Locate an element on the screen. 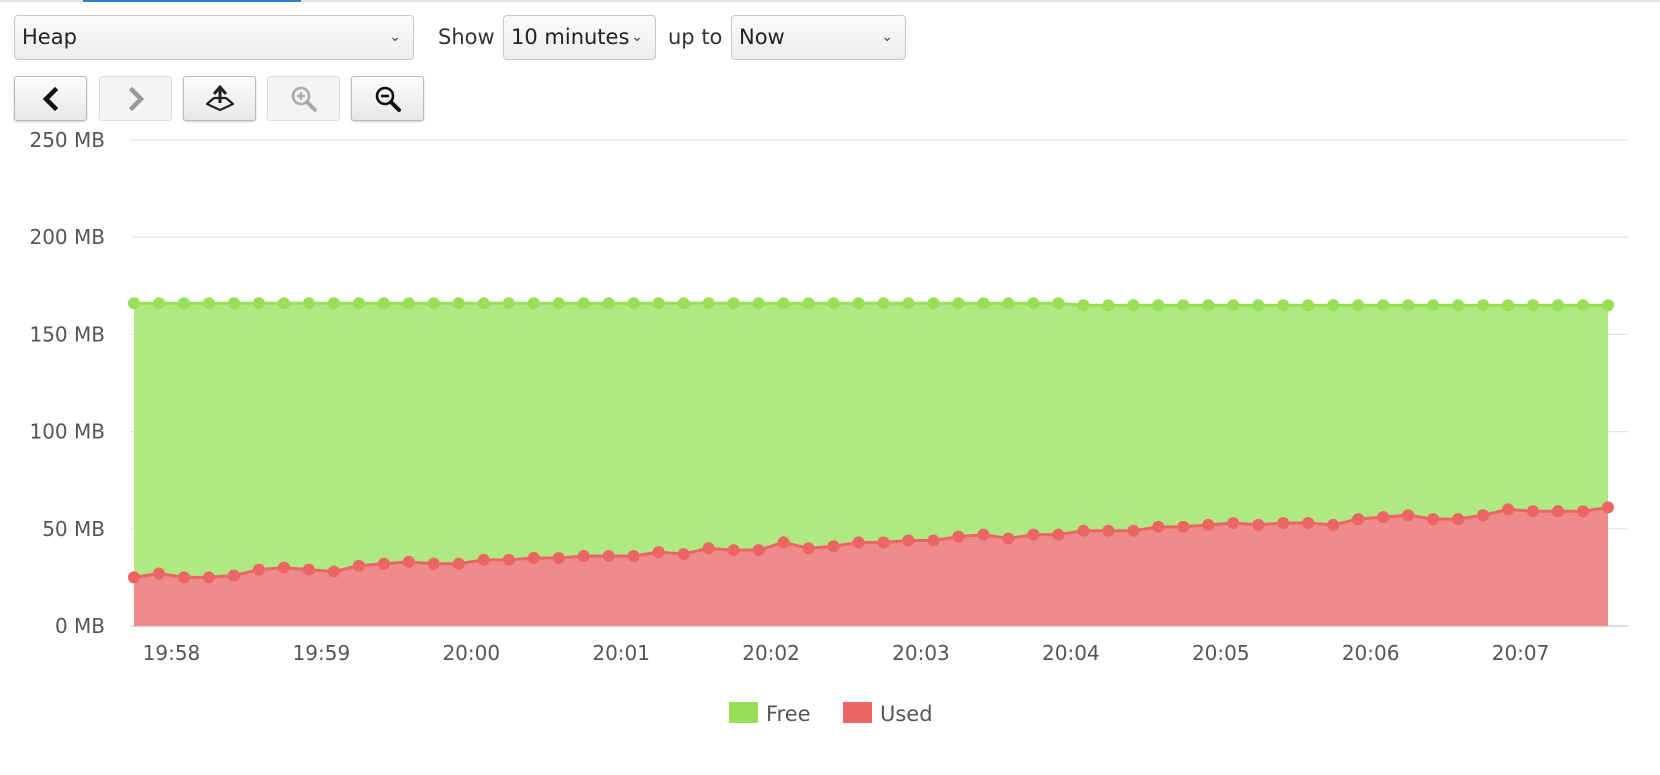 Image resolution: width=1660 pixels, height=775 pixels. back-button is located at coordinates (50, 98).